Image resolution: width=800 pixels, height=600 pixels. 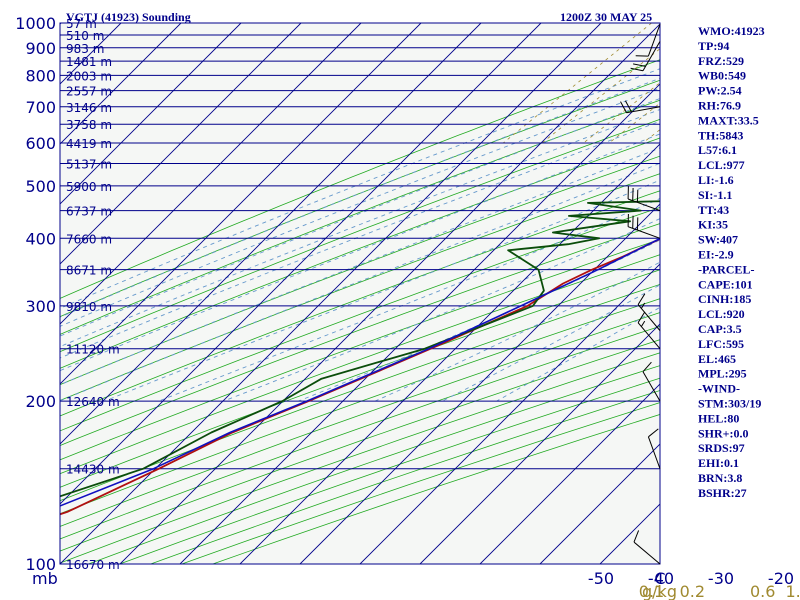 I want to click on index-item: LFC:595, so click(x=721, y=344).